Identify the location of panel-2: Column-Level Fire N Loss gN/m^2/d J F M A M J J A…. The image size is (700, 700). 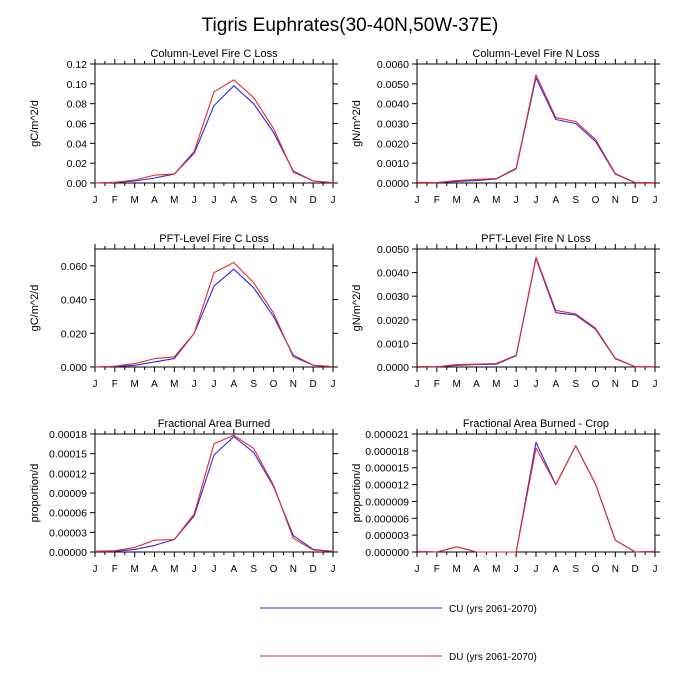
(505, 127).